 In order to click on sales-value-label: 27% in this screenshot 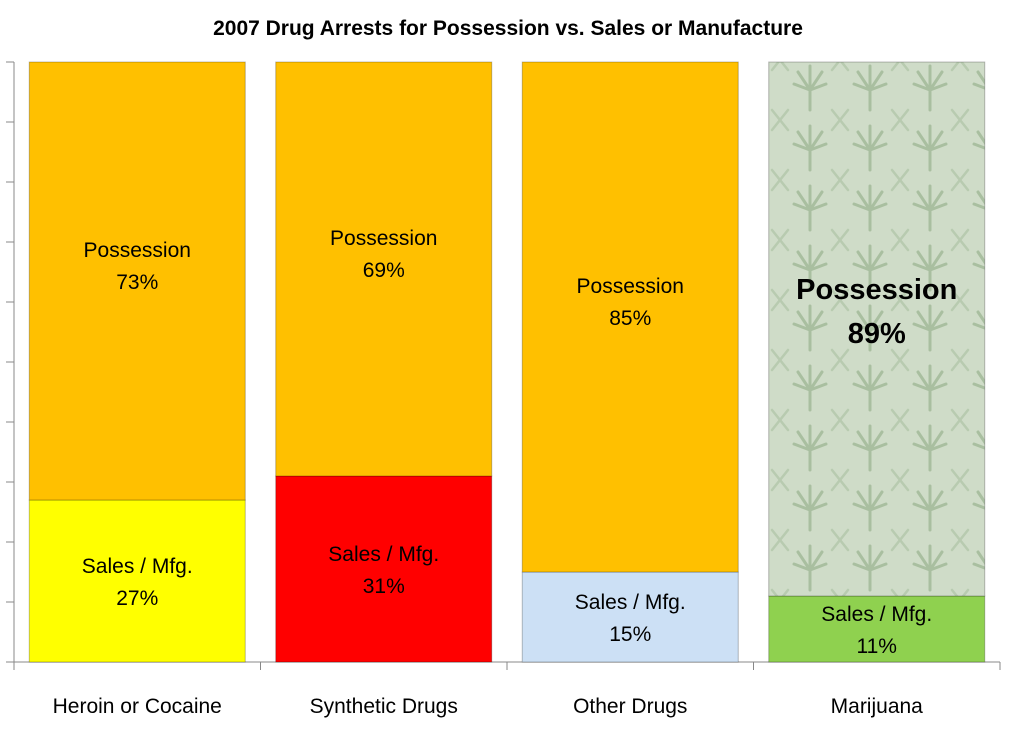, I will do `click(137, 598)`.